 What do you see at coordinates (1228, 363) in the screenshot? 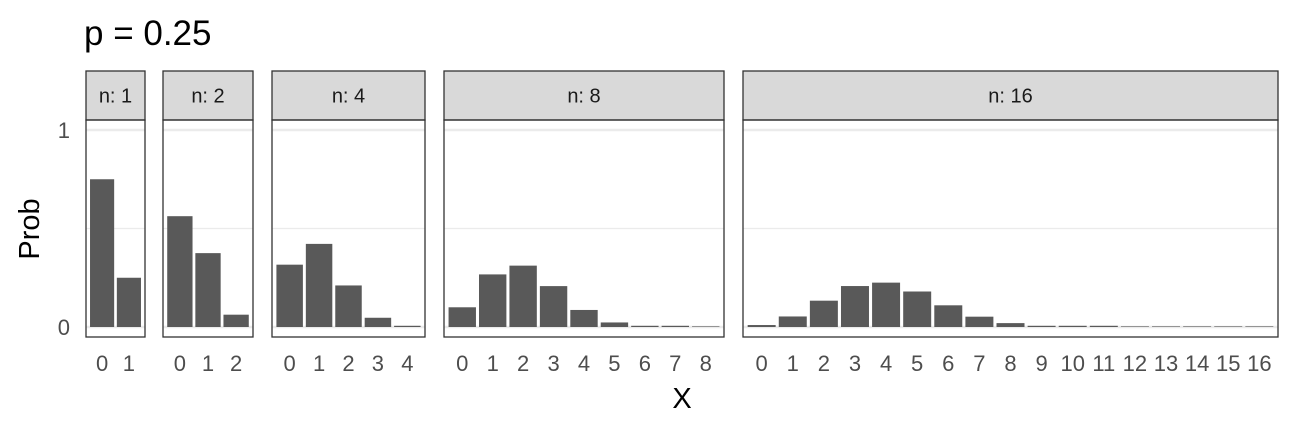
I see `x-tick-label: 15` at bounding box center [1228, 363].